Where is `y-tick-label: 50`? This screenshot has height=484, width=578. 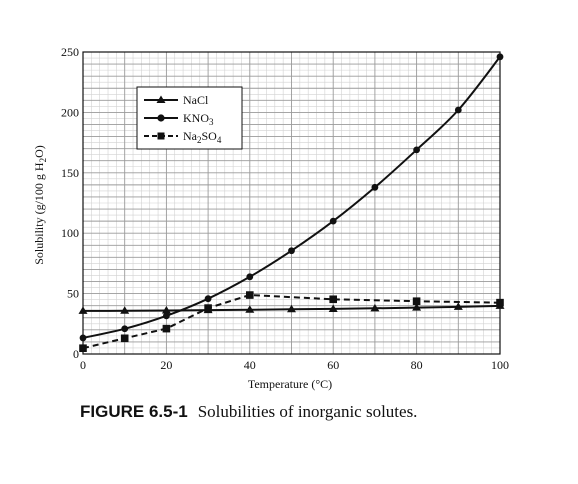
y-tick-label: 50 is located at coordinates (73, 294).